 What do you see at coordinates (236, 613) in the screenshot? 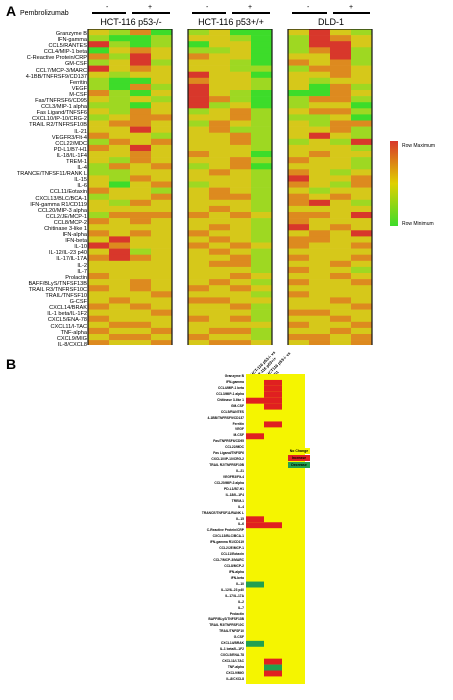
I see `panelb-row-label: Prolactin` at bounding box center [236, 613].